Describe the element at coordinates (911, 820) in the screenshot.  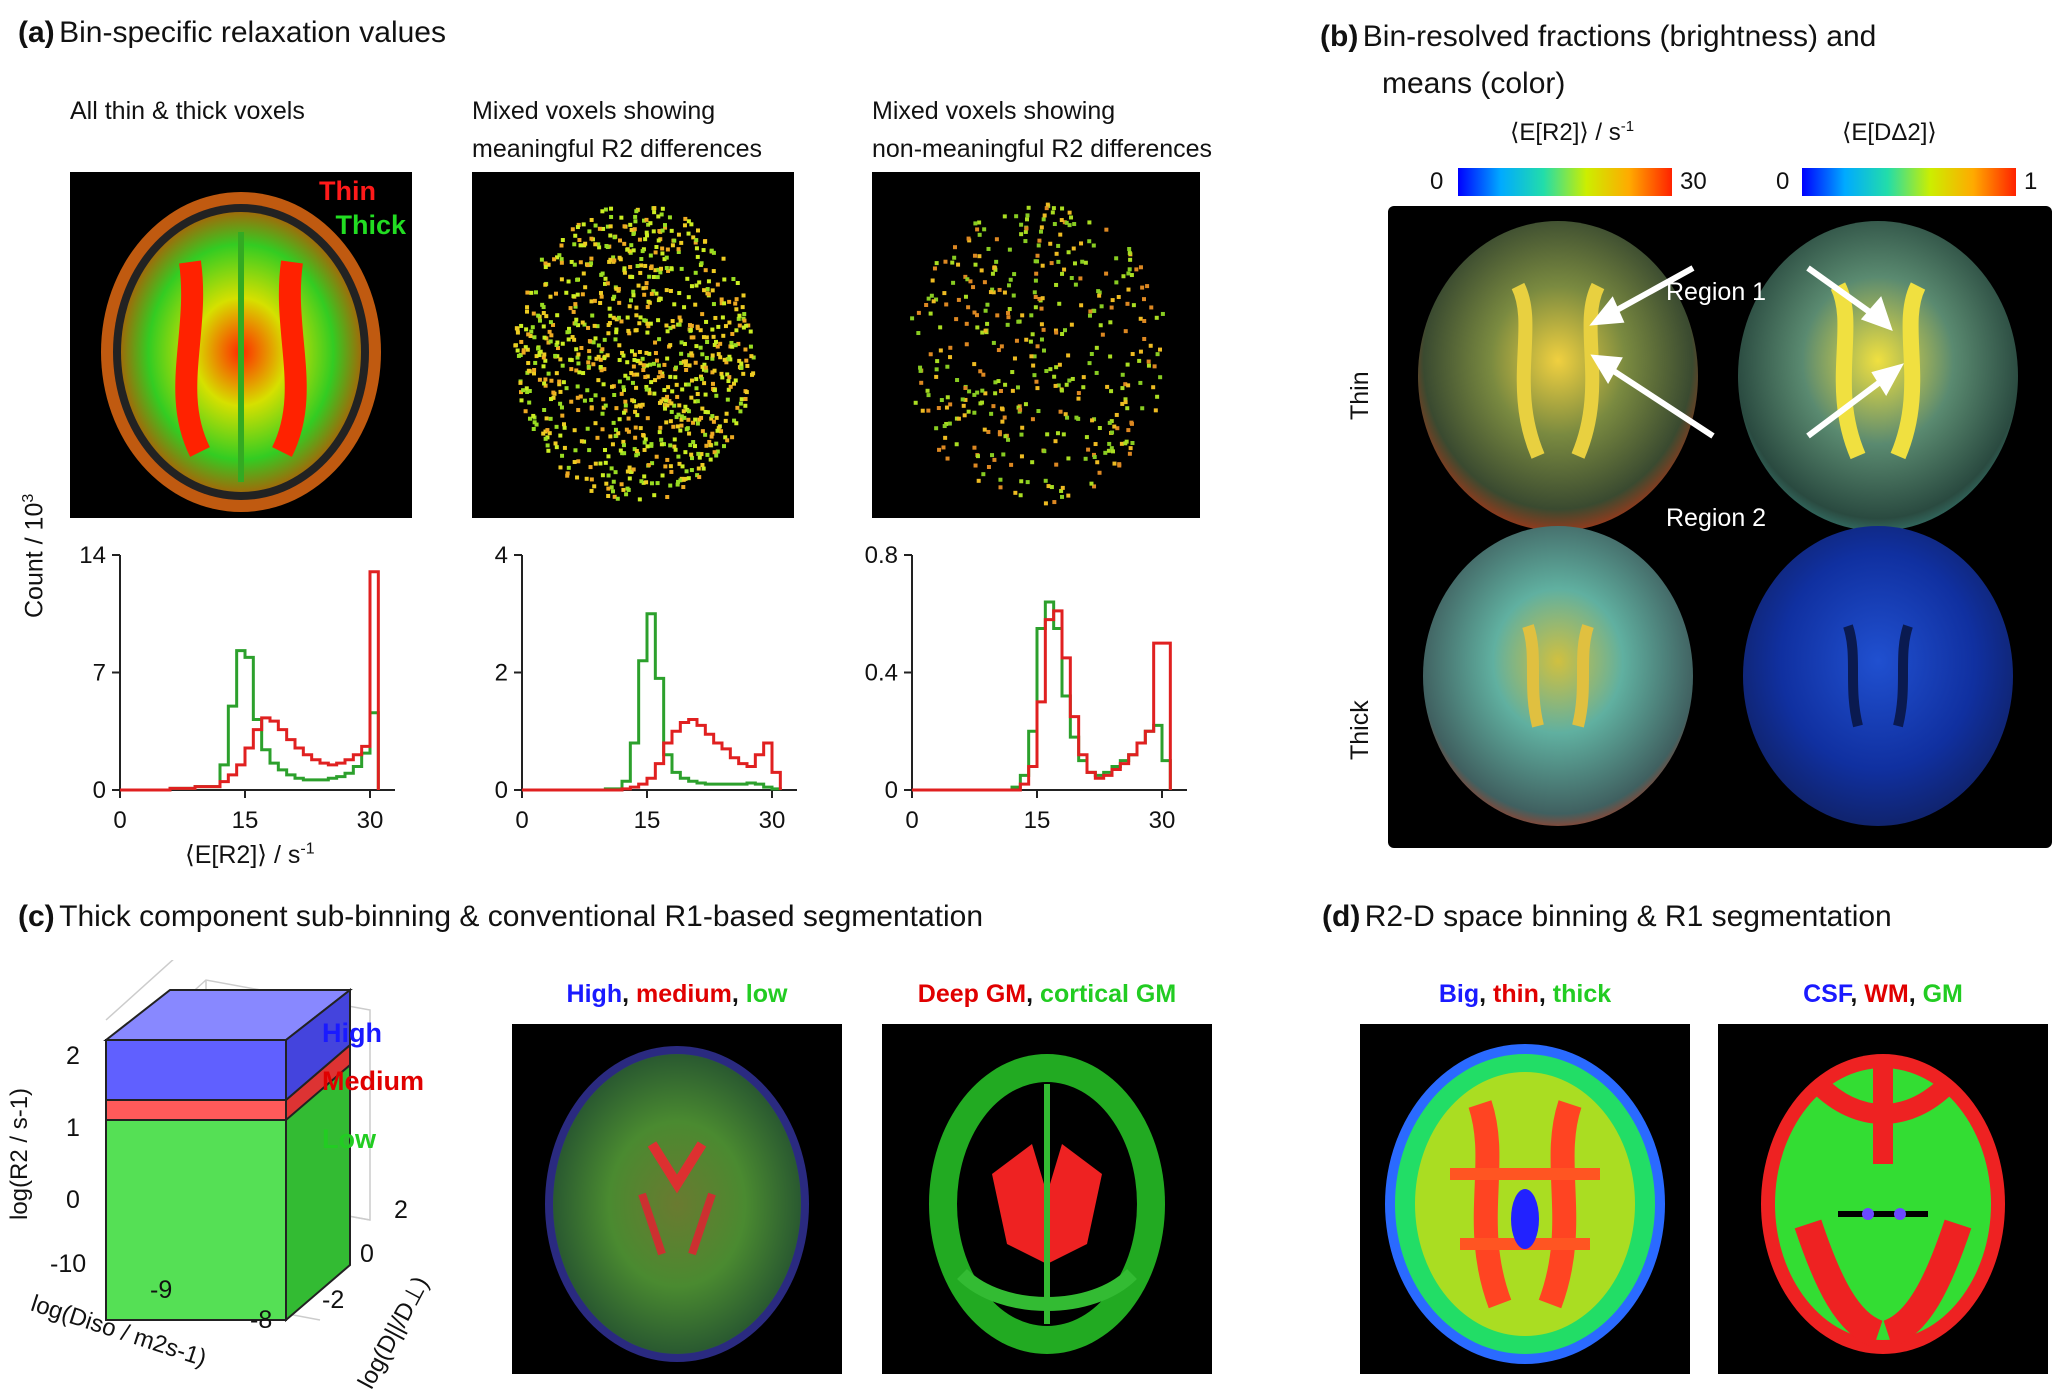
I see `hist-xtick-label-2-0: 0` at that location.